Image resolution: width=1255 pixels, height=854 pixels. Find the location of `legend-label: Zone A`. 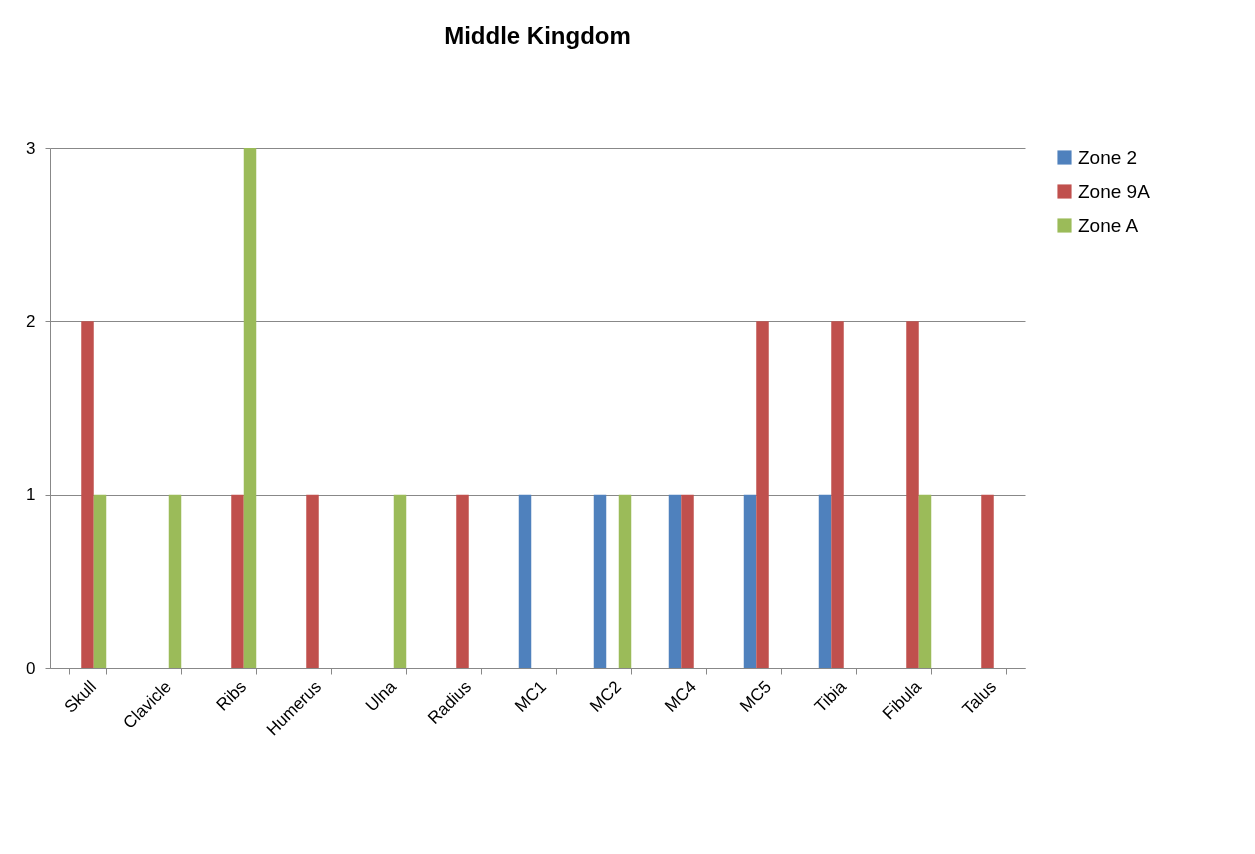

legend-label: Zone A is located at coordinates (1108, 225).